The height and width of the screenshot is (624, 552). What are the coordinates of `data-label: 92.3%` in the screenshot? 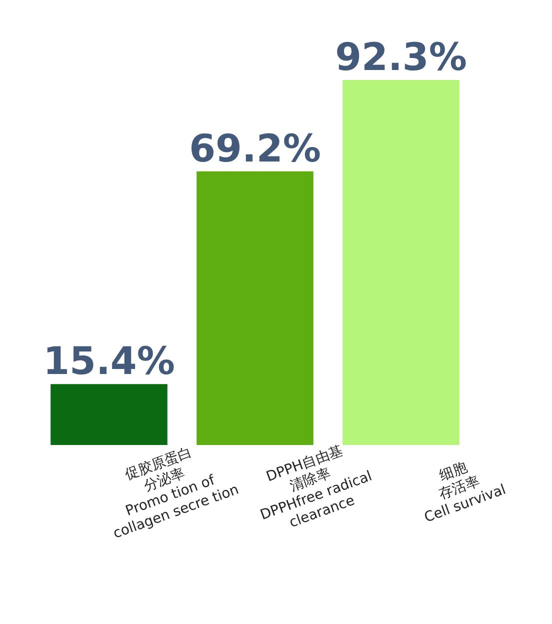 It's located at (401, 57).